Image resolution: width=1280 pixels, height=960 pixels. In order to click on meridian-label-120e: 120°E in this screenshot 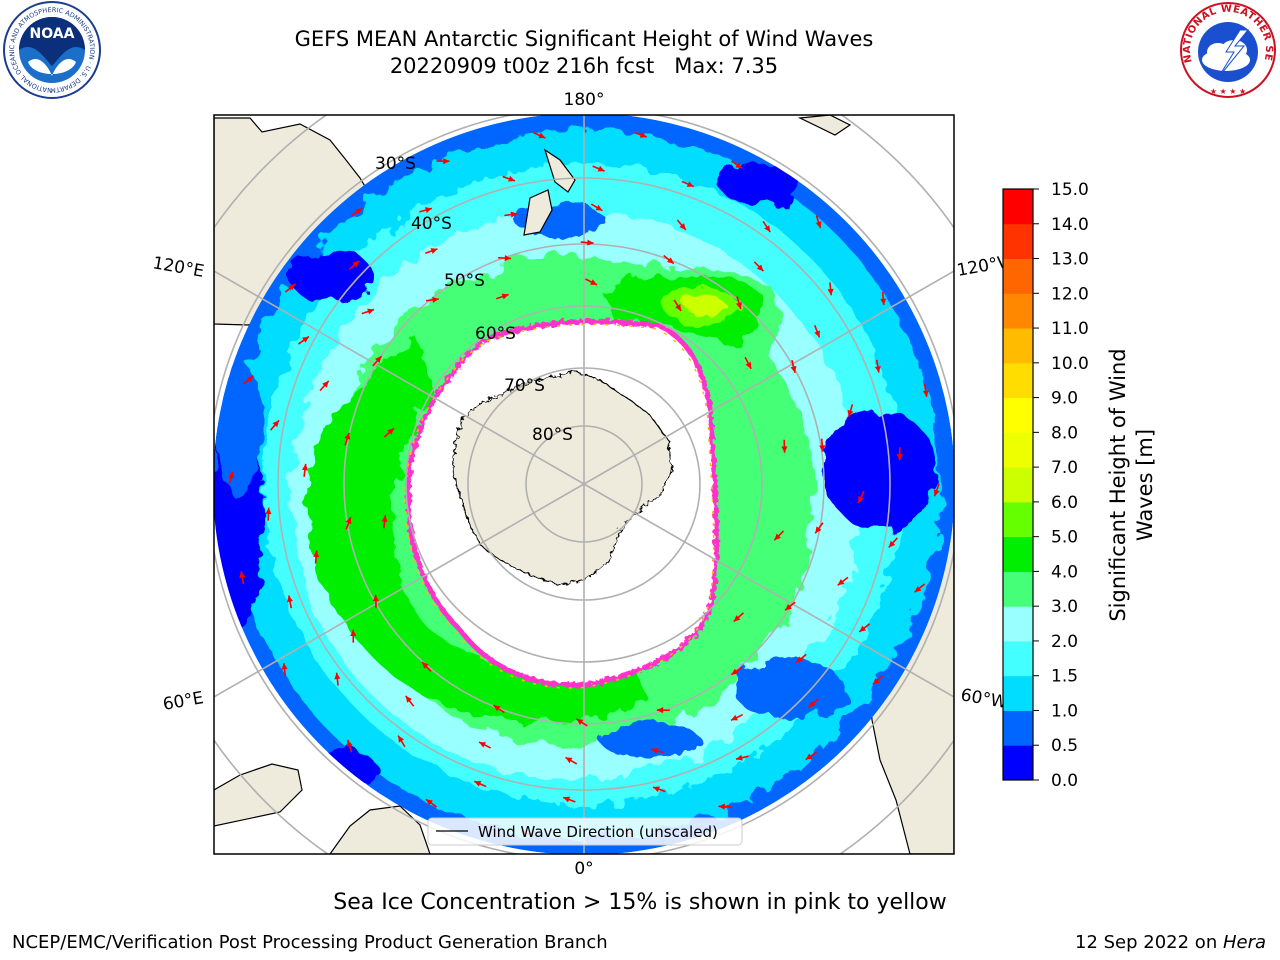, I will do `click(178, 267)`.